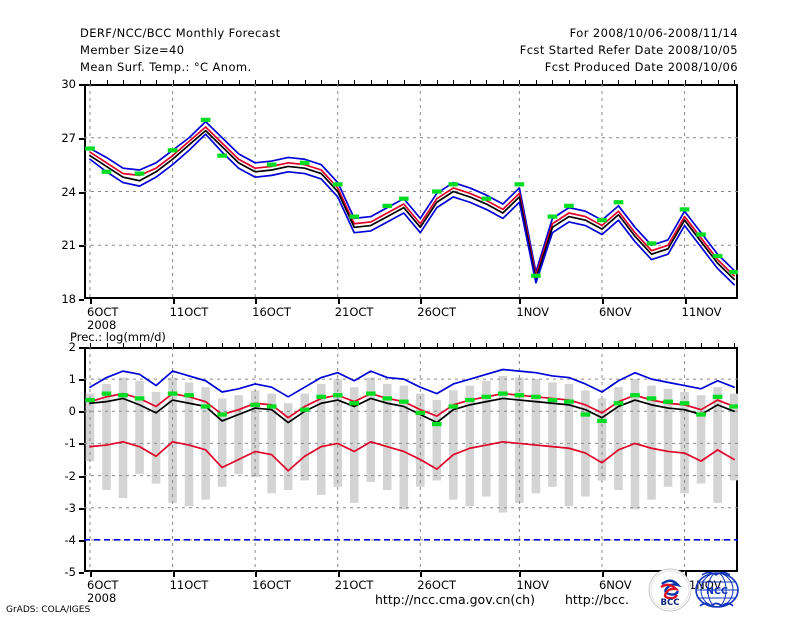 Image resolution: width=800 pixels, height=618 pixels. Describe the element at coordinates (533, 585) in the screenshot. I see `precipitation-x-tick-label: 1NOV` at that location.